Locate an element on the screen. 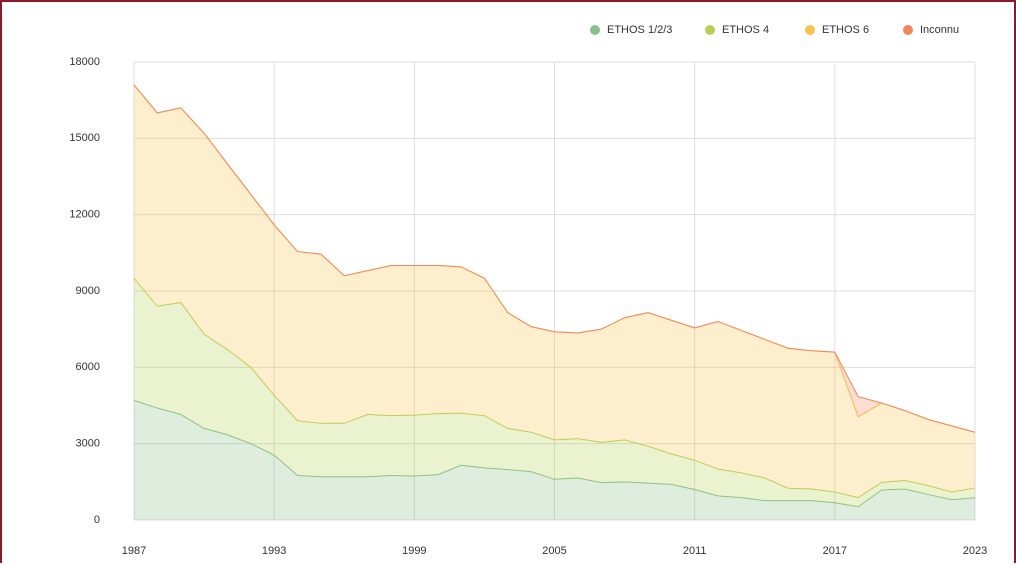 The image size is (1016, 568). y-tick-label: 3000 is located at coordinates (88, 444).